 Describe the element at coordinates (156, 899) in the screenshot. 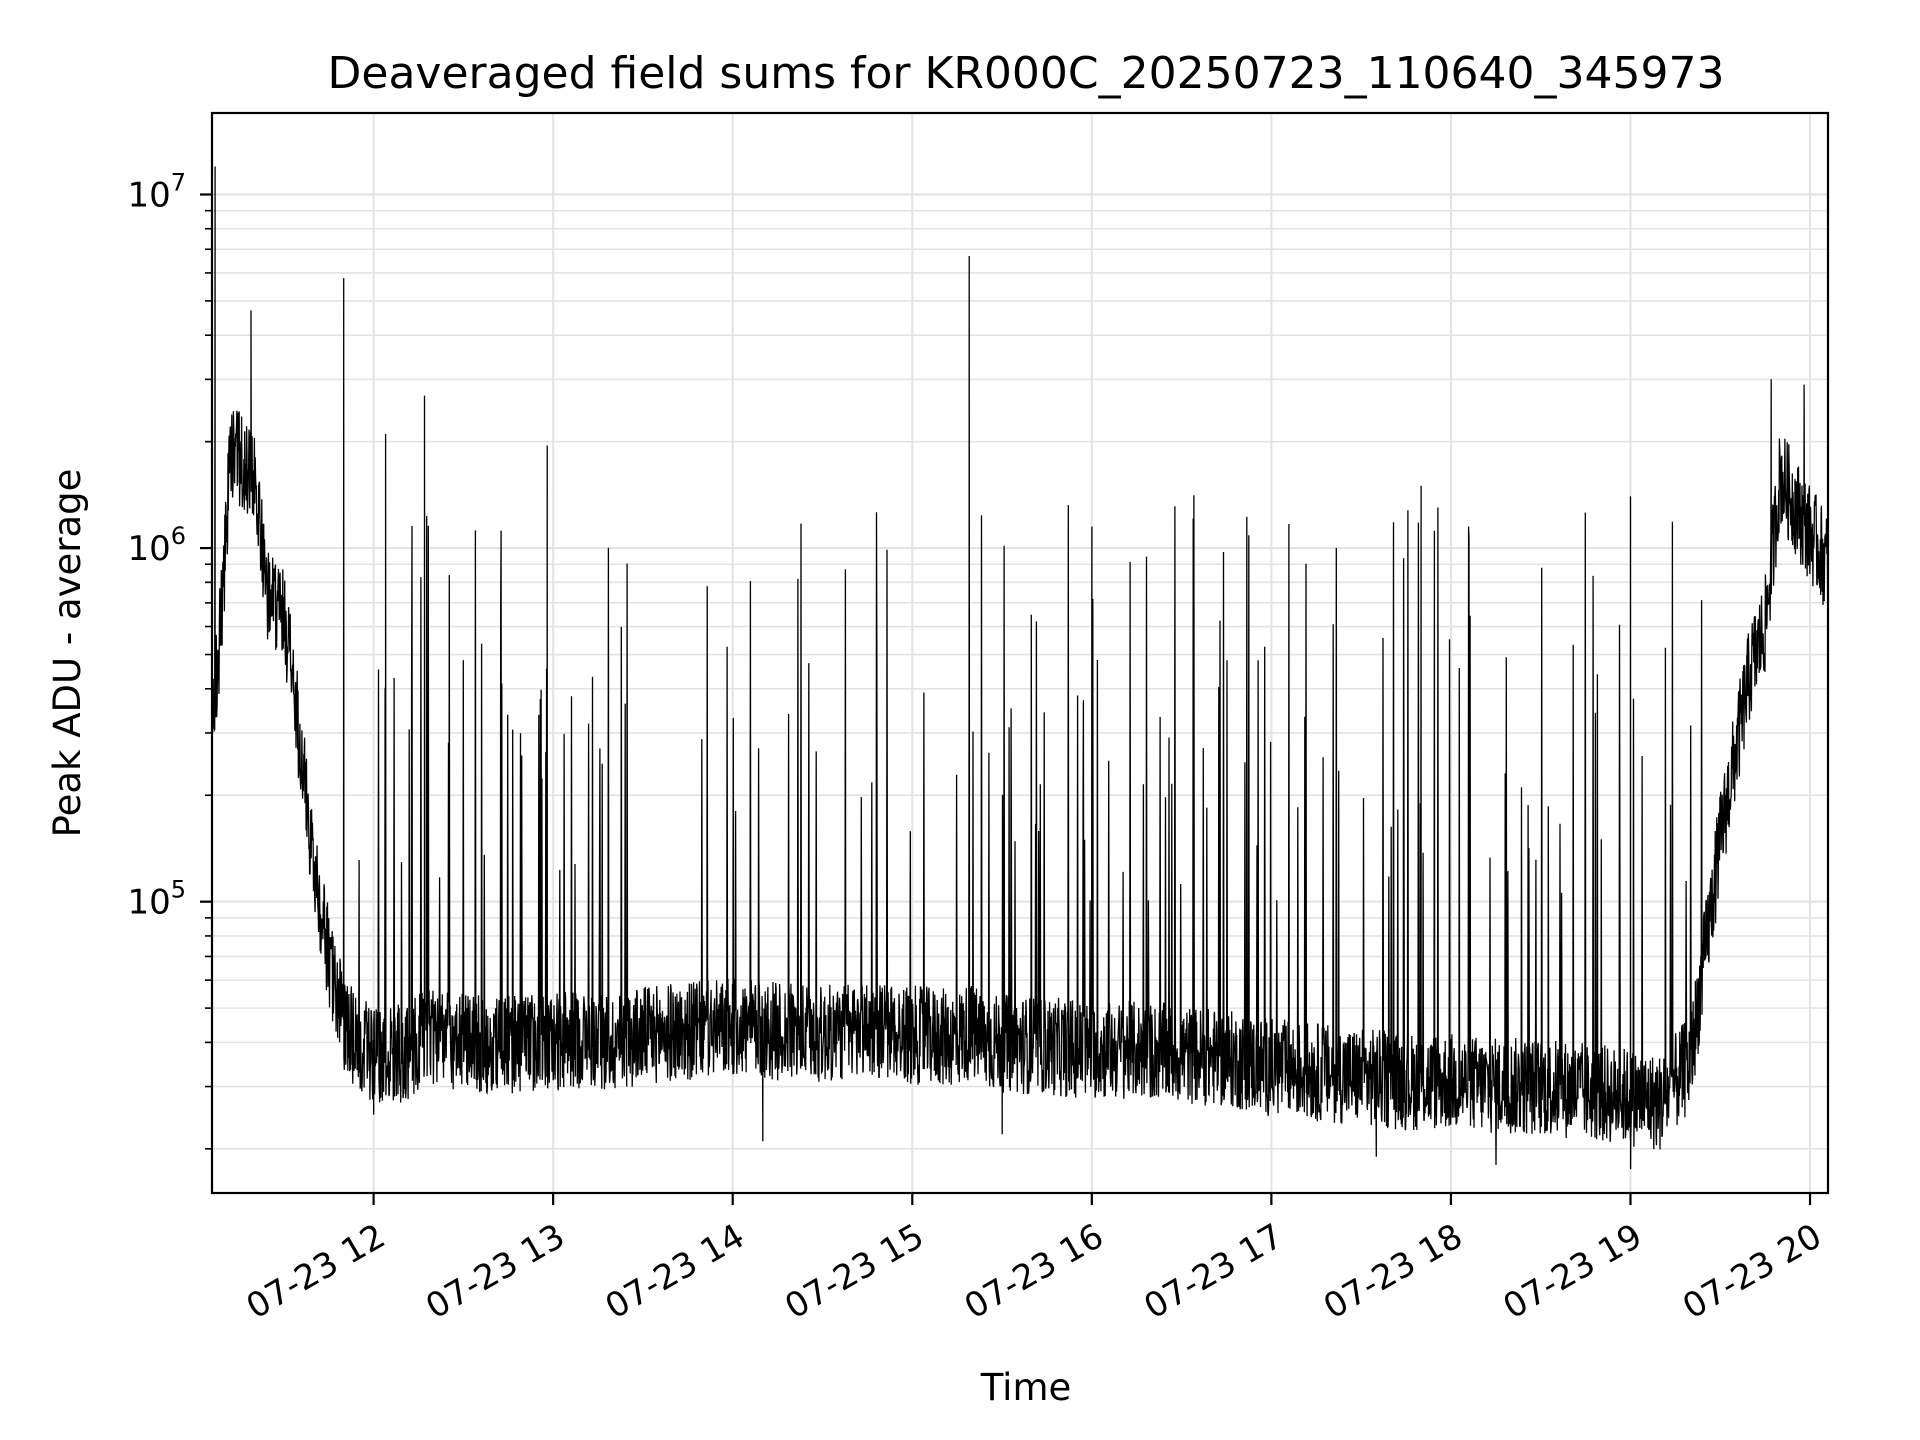

I see `y-tick-label: 10⁵` at that location.